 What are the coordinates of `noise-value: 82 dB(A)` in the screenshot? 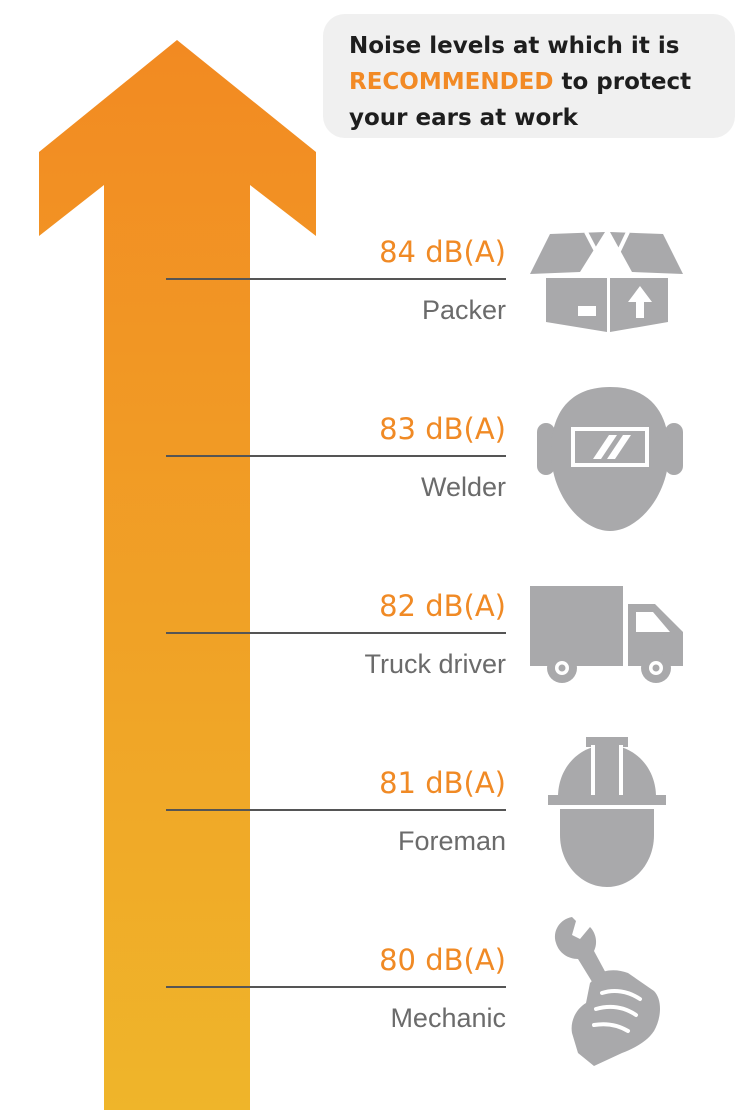 It's located at (442, 606).